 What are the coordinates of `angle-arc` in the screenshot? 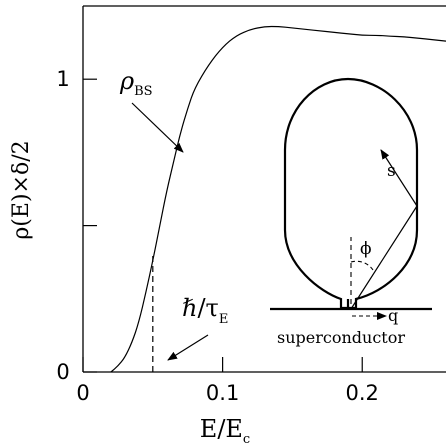 It's located at (362, 265).